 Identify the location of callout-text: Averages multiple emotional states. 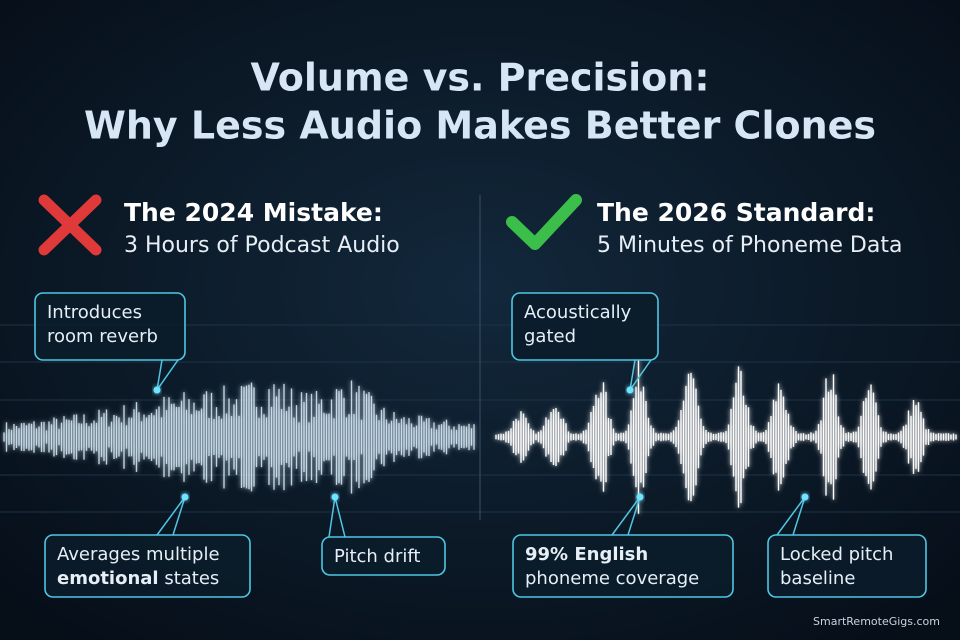
(138, 566).